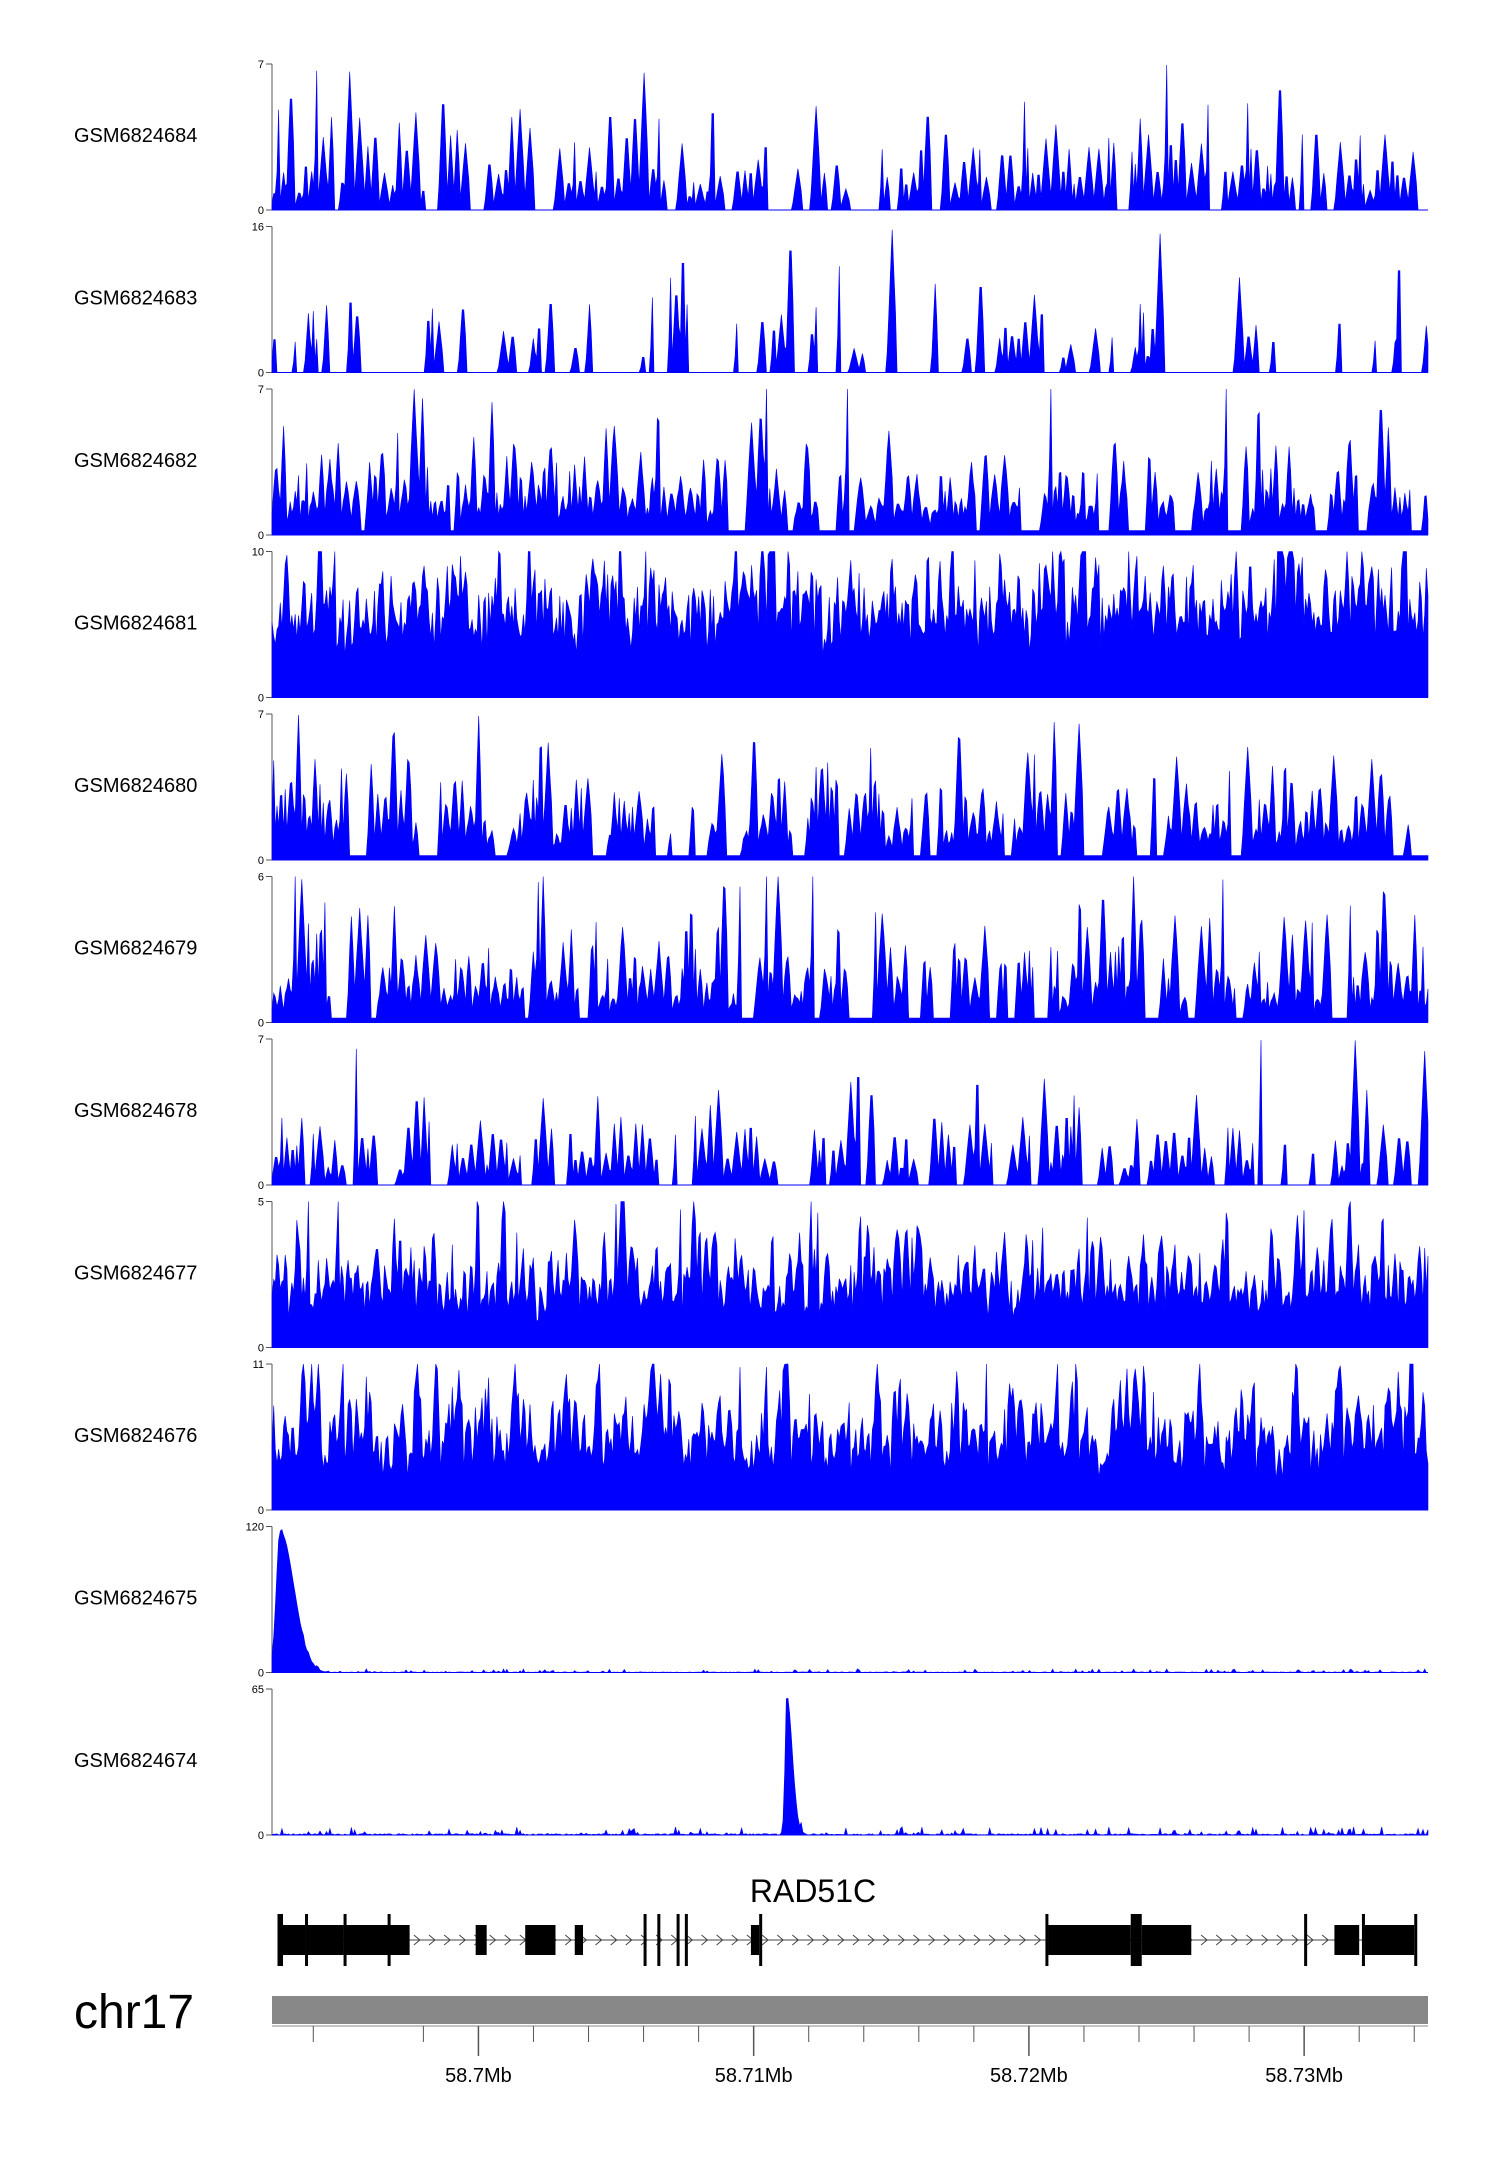 The height and width of the screenshot is (2170, 1500). I want to click on track-ymax-label: 11, so click(258, 1365).